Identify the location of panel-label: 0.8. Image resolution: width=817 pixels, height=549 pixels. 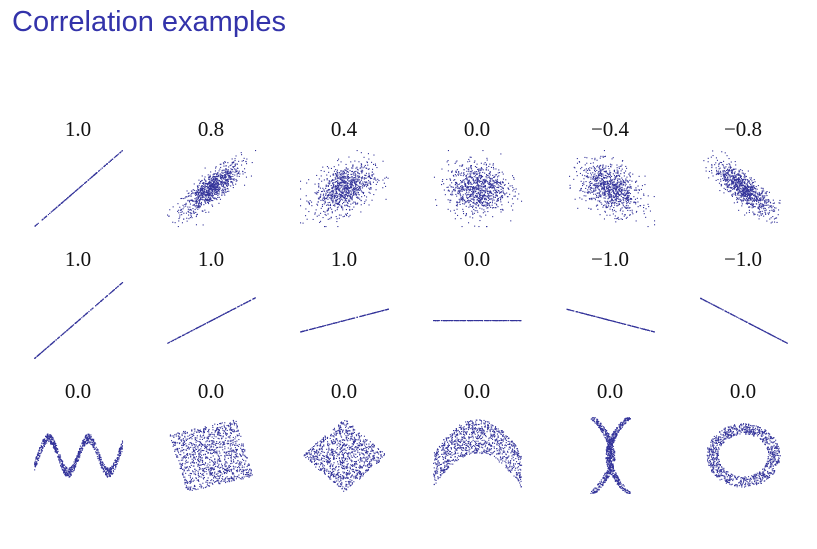
(211, 129).